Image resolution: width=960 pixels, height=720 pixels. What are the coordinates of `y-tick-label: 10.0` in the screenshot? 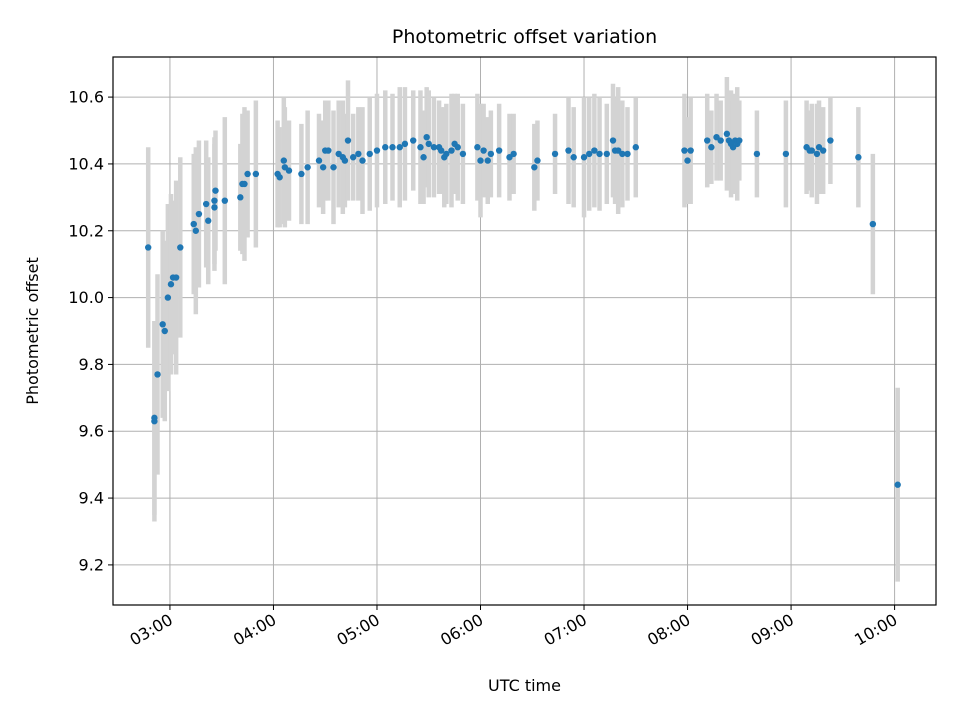 It's located at (86, 297).